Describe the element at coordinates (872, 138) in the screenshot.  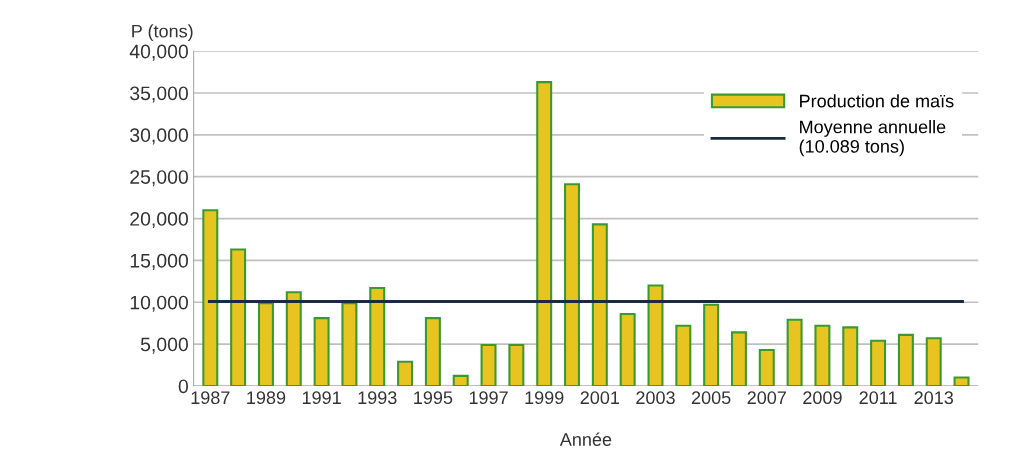
I see `legend-label: Moyenne annuelle (10.089 tons)` at that location.